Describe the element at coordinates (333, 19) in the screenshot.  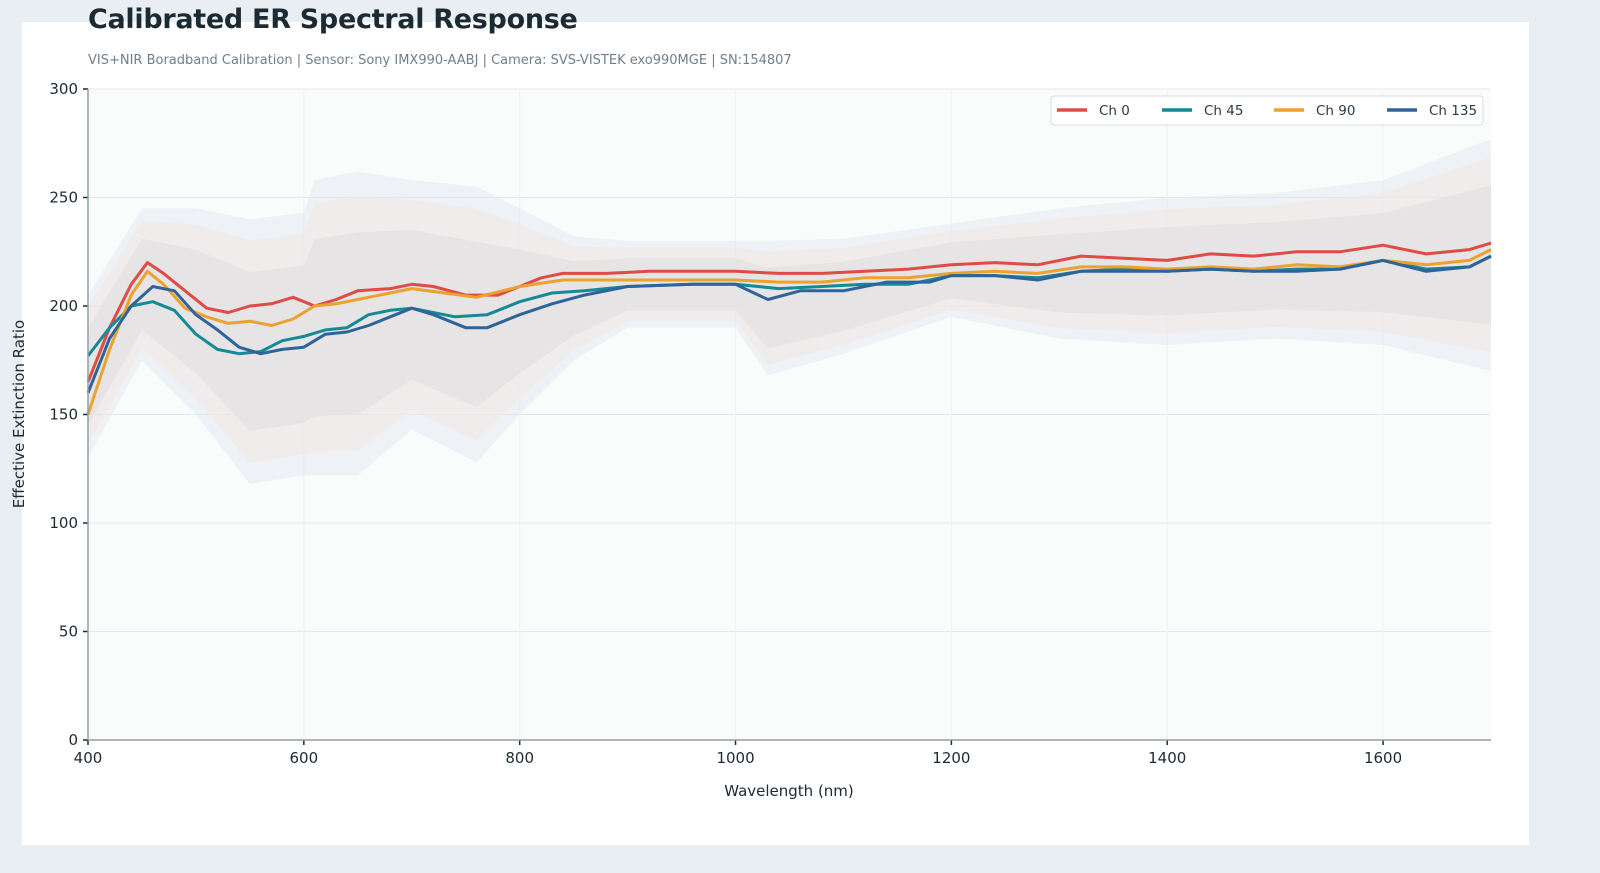
I see `chart-title: Calibrated ER Spectral Response` at that location.